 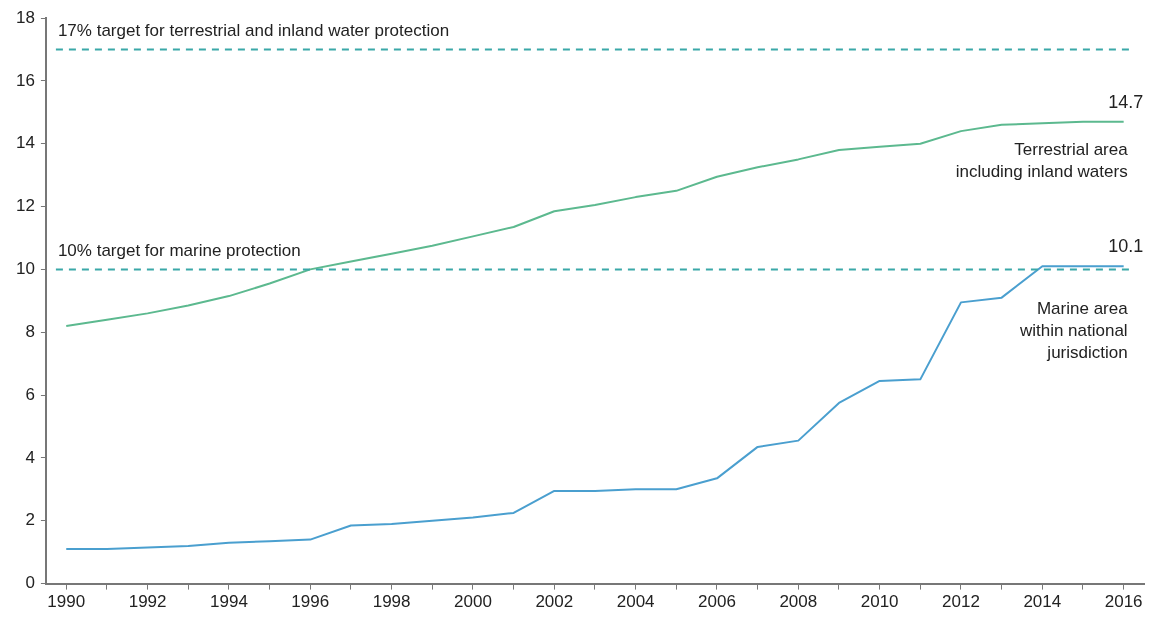 What do you see at coordinates (30, 520) in the screenshot?
I see `y-tick-label: 2` at bounding box center [30, 520].